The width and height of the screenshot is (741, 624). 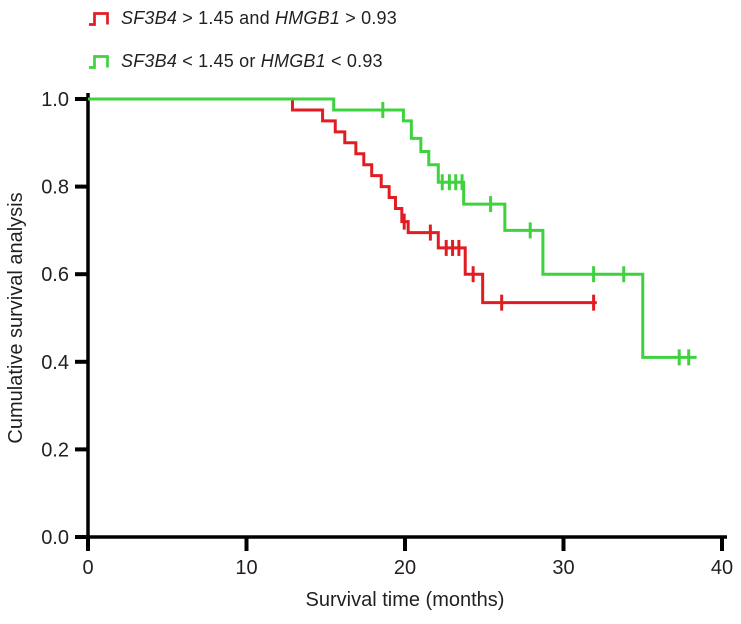 What do you see at coordinates (55, 275) in the screenshot?
I see `y-tick-label: 0.6` at bounding box center [55, 275].